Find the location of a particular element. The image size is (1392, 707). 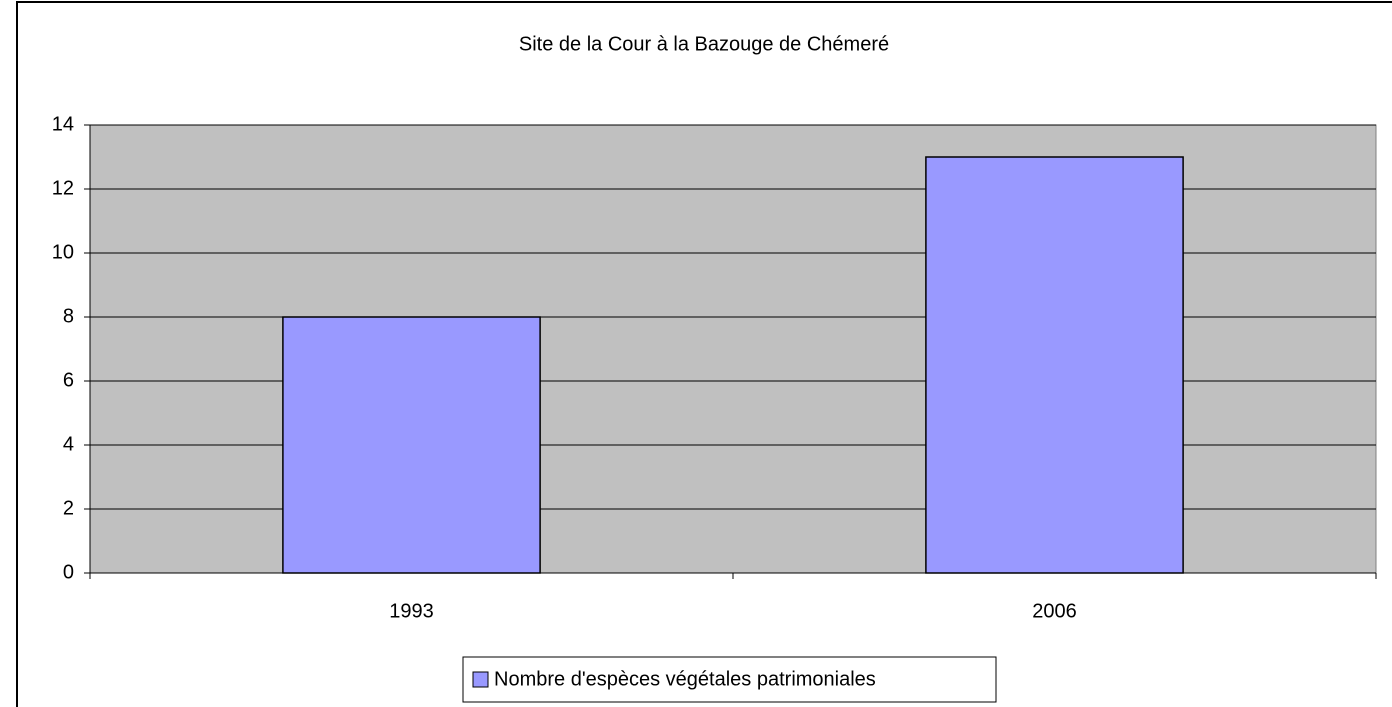

y-tick-label: 0 is located at coordinates (68, 572).